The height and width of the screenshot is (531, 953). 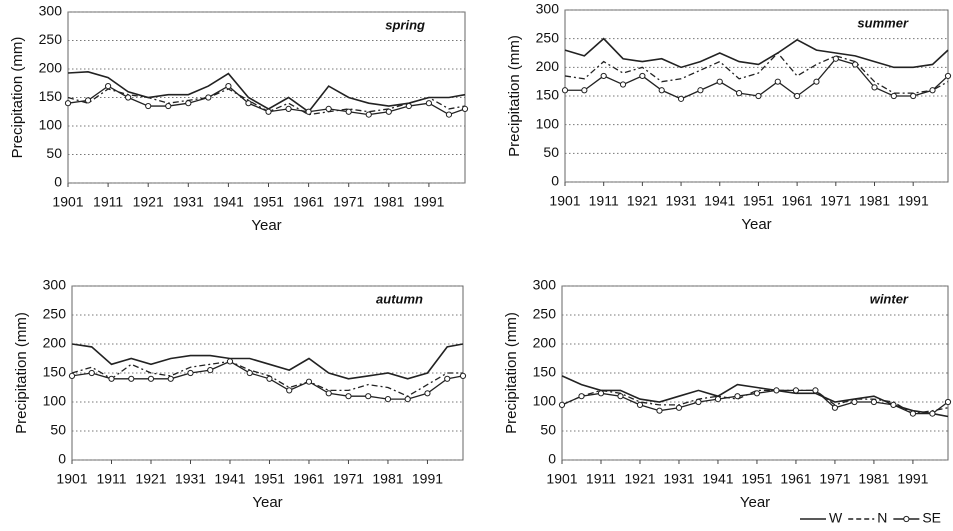 I want to click on y-axis-label: Precipitation (mm), so click(x=511, y=373).